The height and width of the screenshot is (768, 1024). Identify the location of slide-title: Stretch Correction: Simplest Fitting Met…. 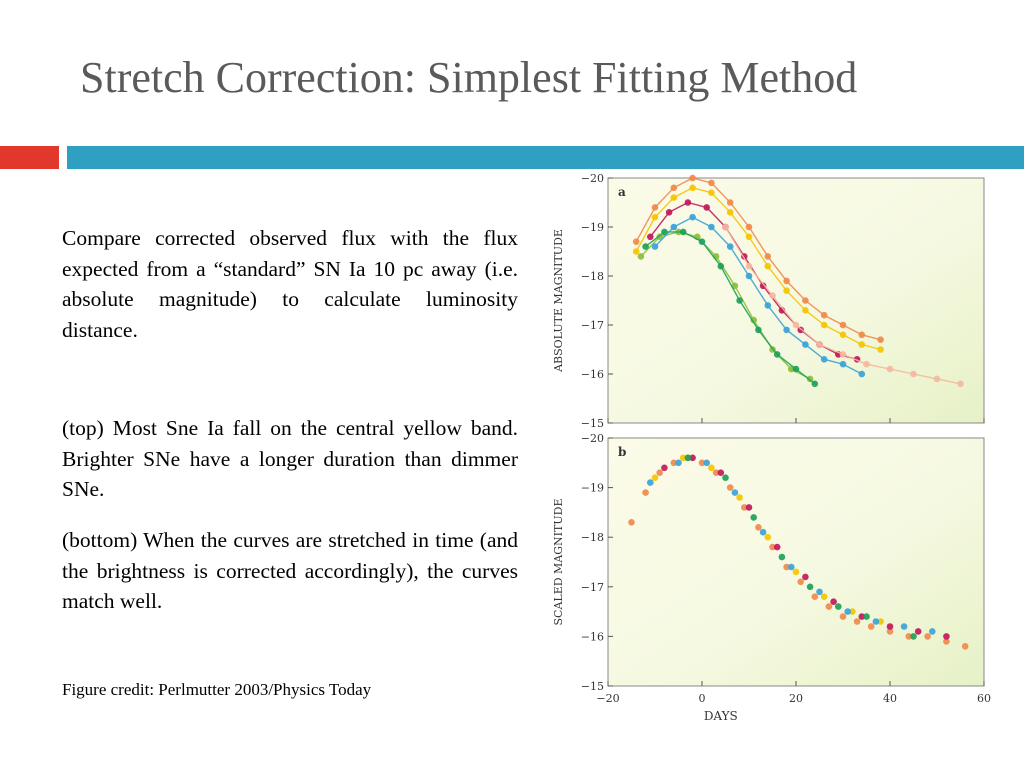
(469, 77).